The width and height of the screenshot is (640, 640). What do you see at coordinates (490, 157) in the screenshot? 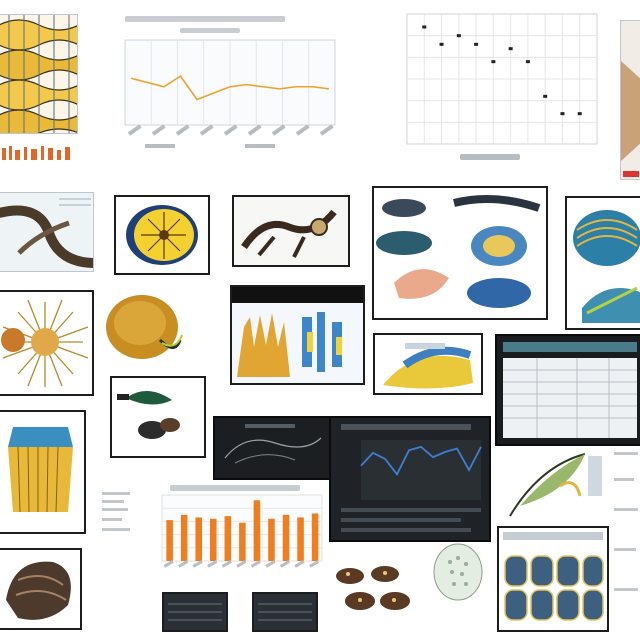
I see `x-axis-label-placeholder` at bounding box center [490, 157].